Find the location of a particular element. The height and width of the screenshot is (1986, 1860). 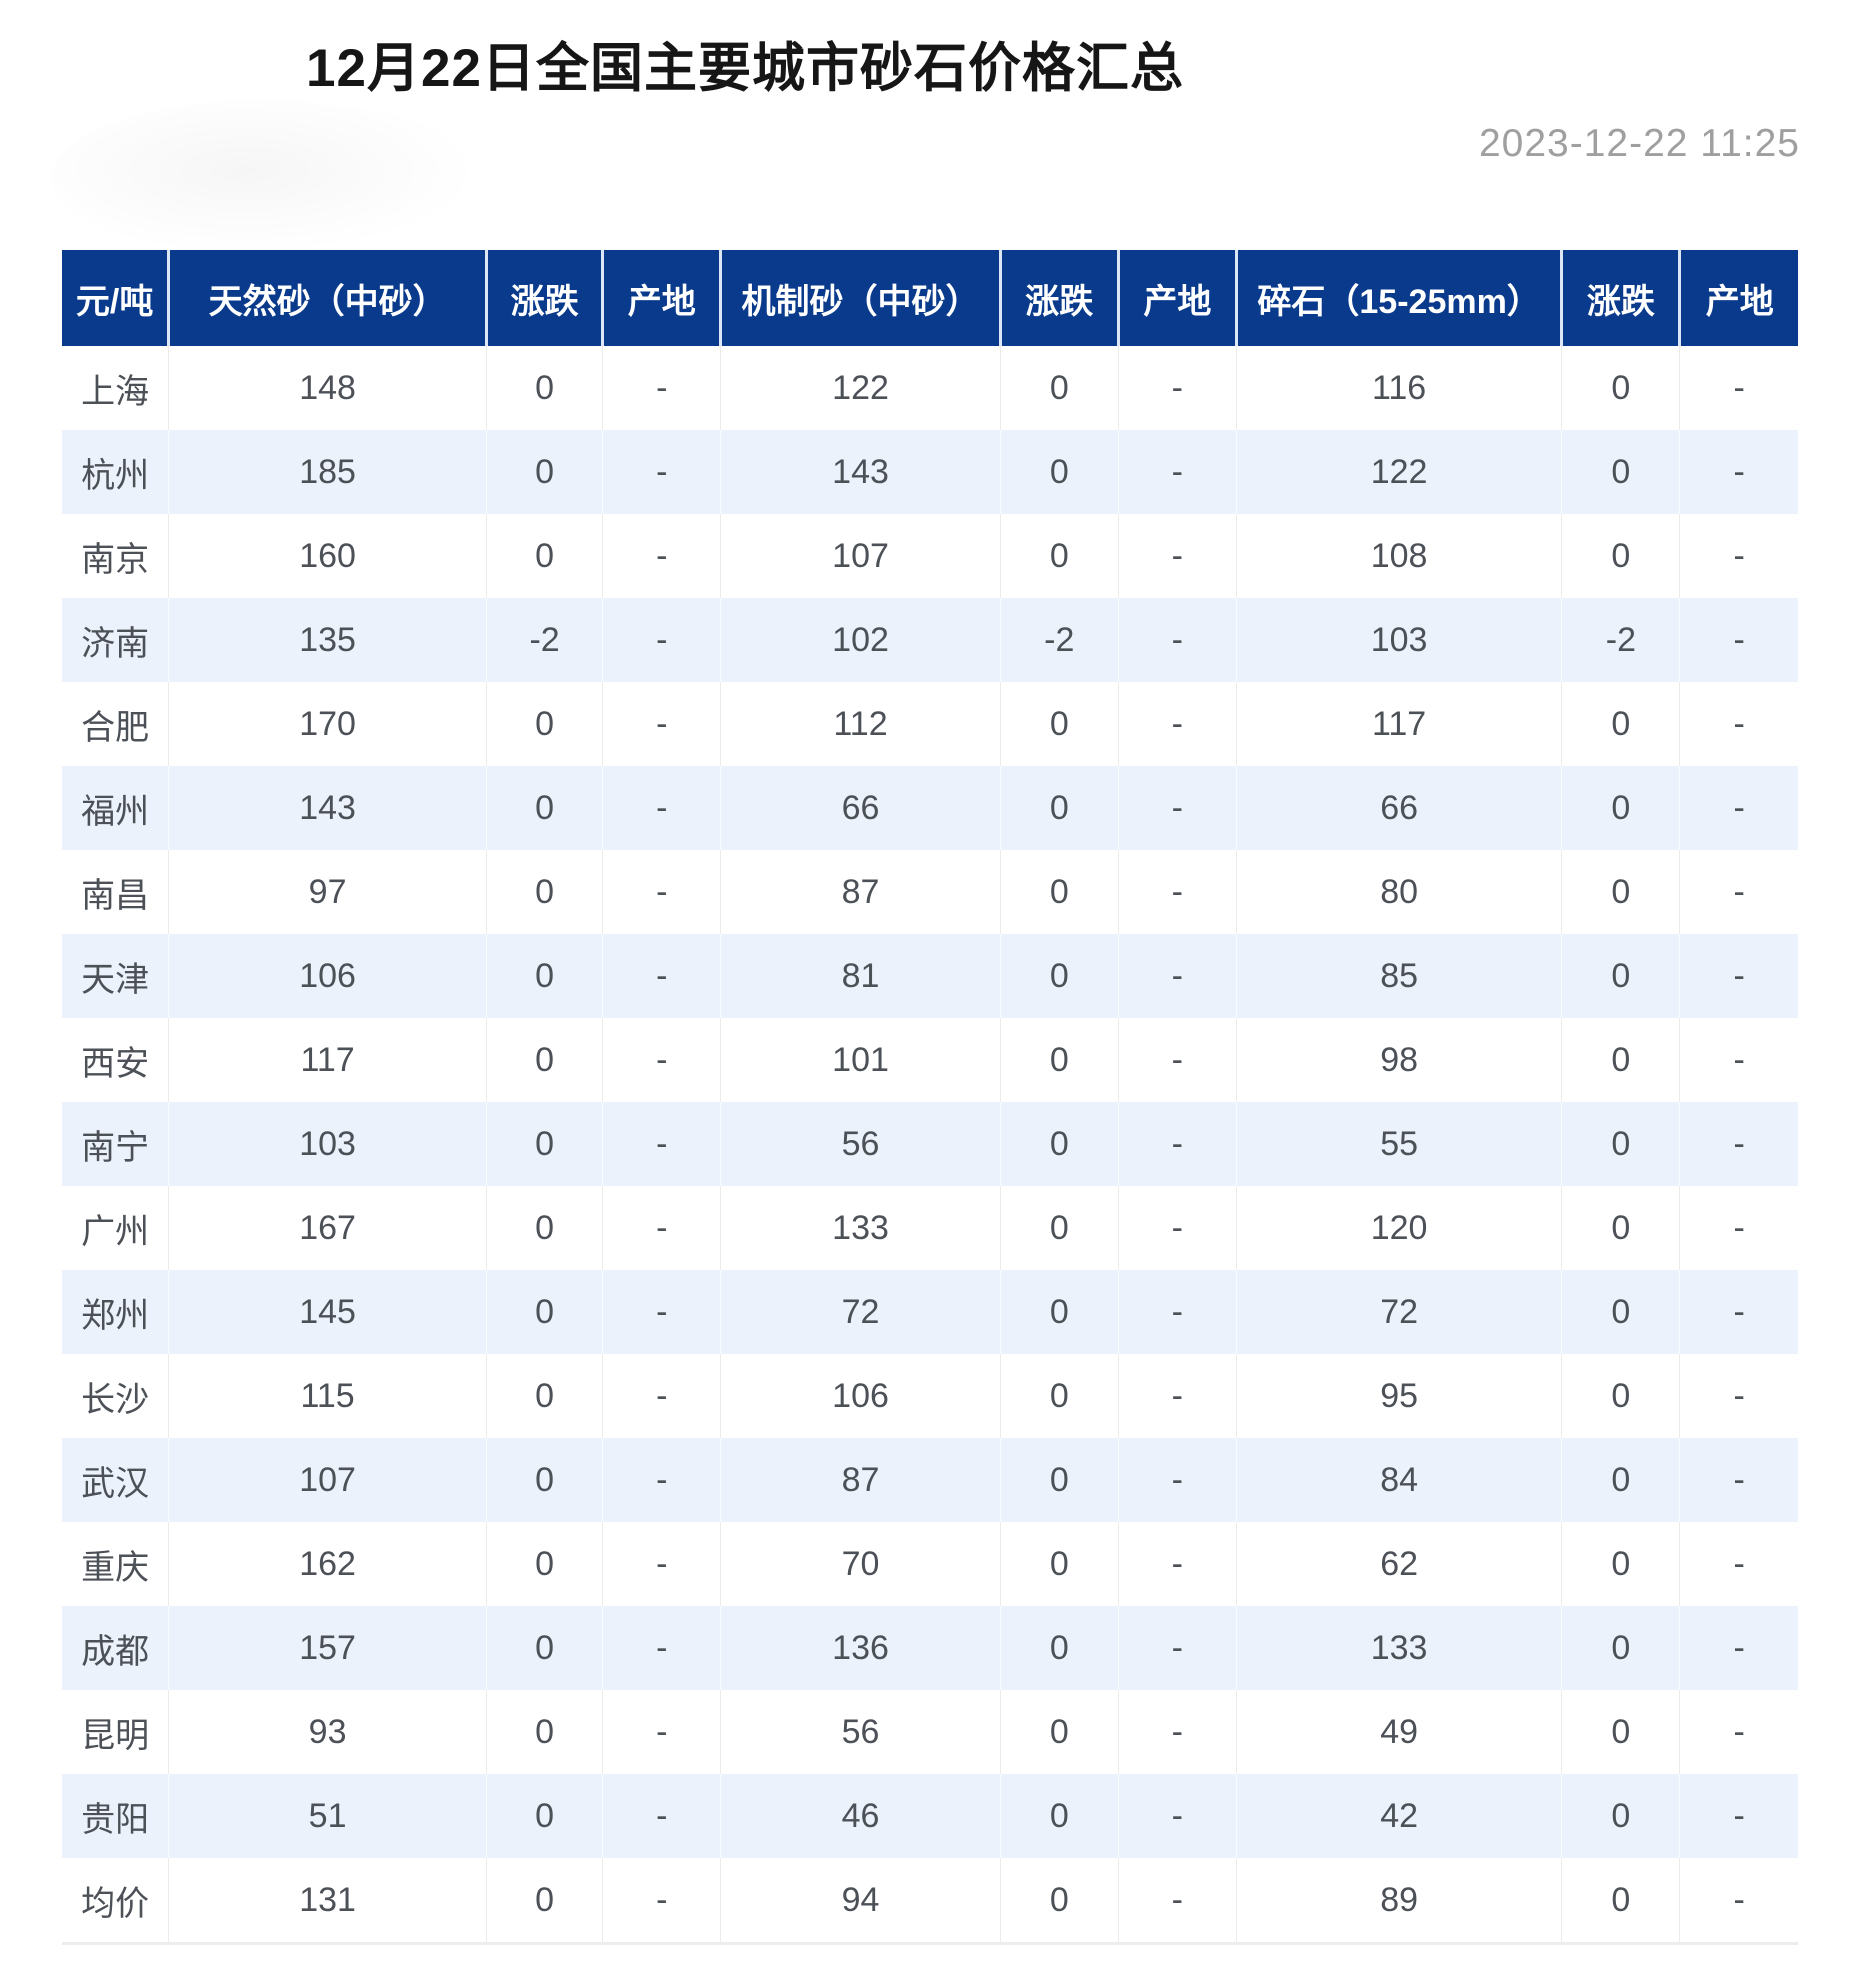

city-cell: 西安 is located at coordinates (115, 1060).